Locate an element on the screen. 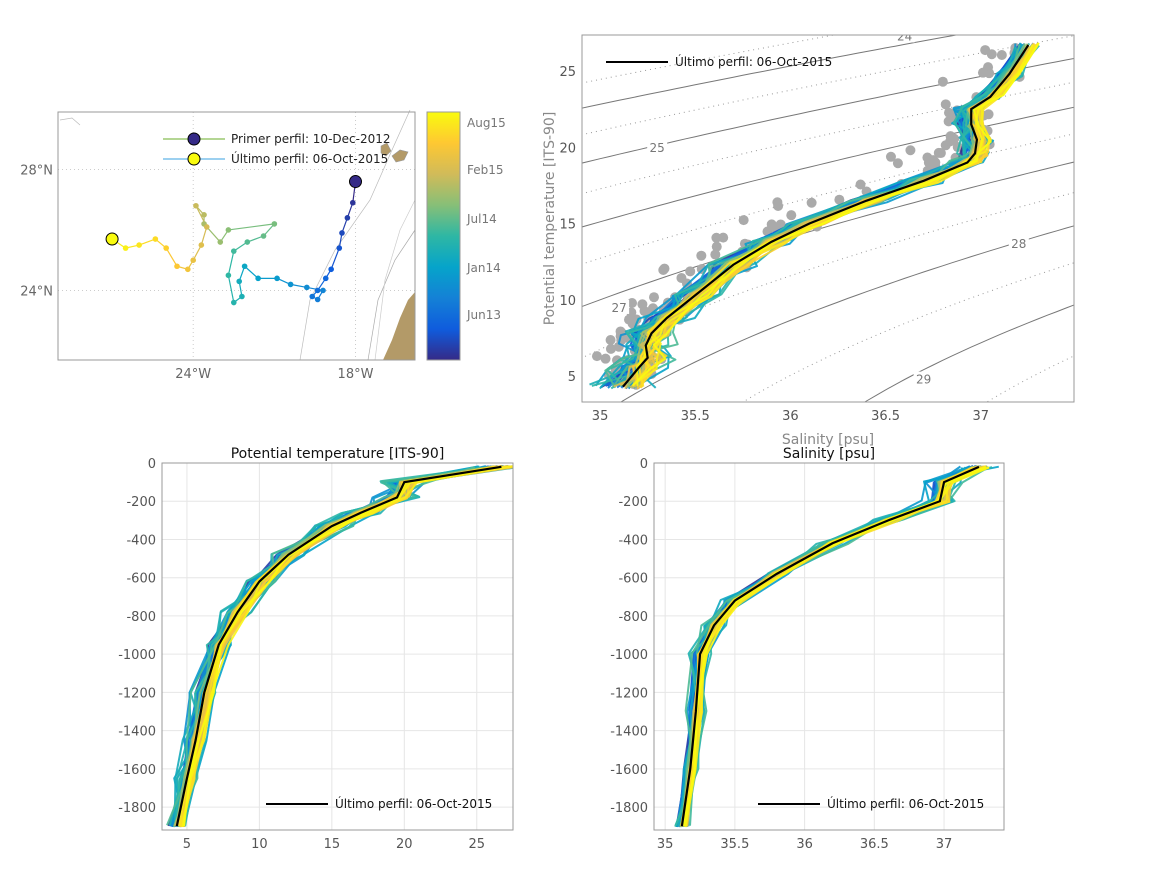 The height and width of the screenshot is (875, 1167). ytick-label: 20 is located at coordinates (567, 148).